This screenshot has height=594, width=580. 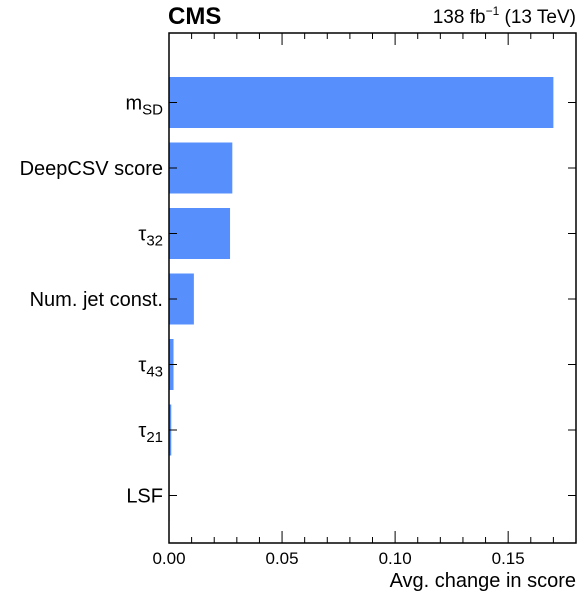 I want to click on category-label: τ43, so click(x=150, y=368).